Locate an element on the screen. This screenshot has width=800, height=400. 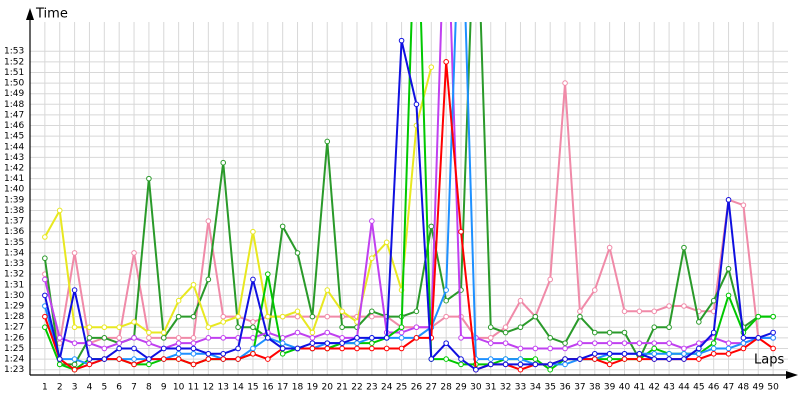
x-tick-label: 33 is located at coordinates (520, 388).